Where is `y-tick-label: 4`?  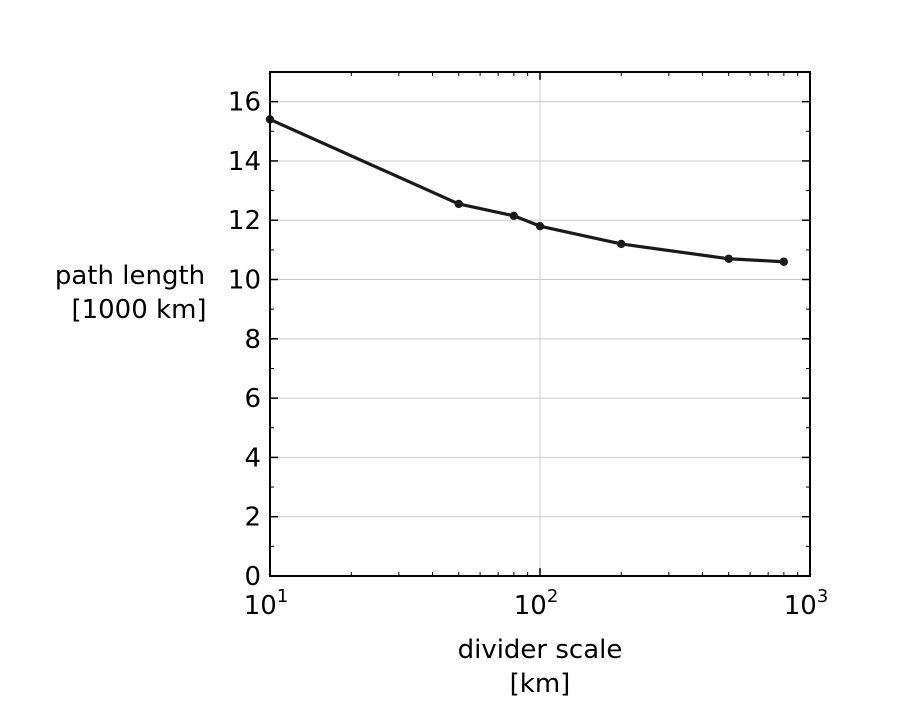
y-tick-label: 4 is located at coordinates (252, 458).